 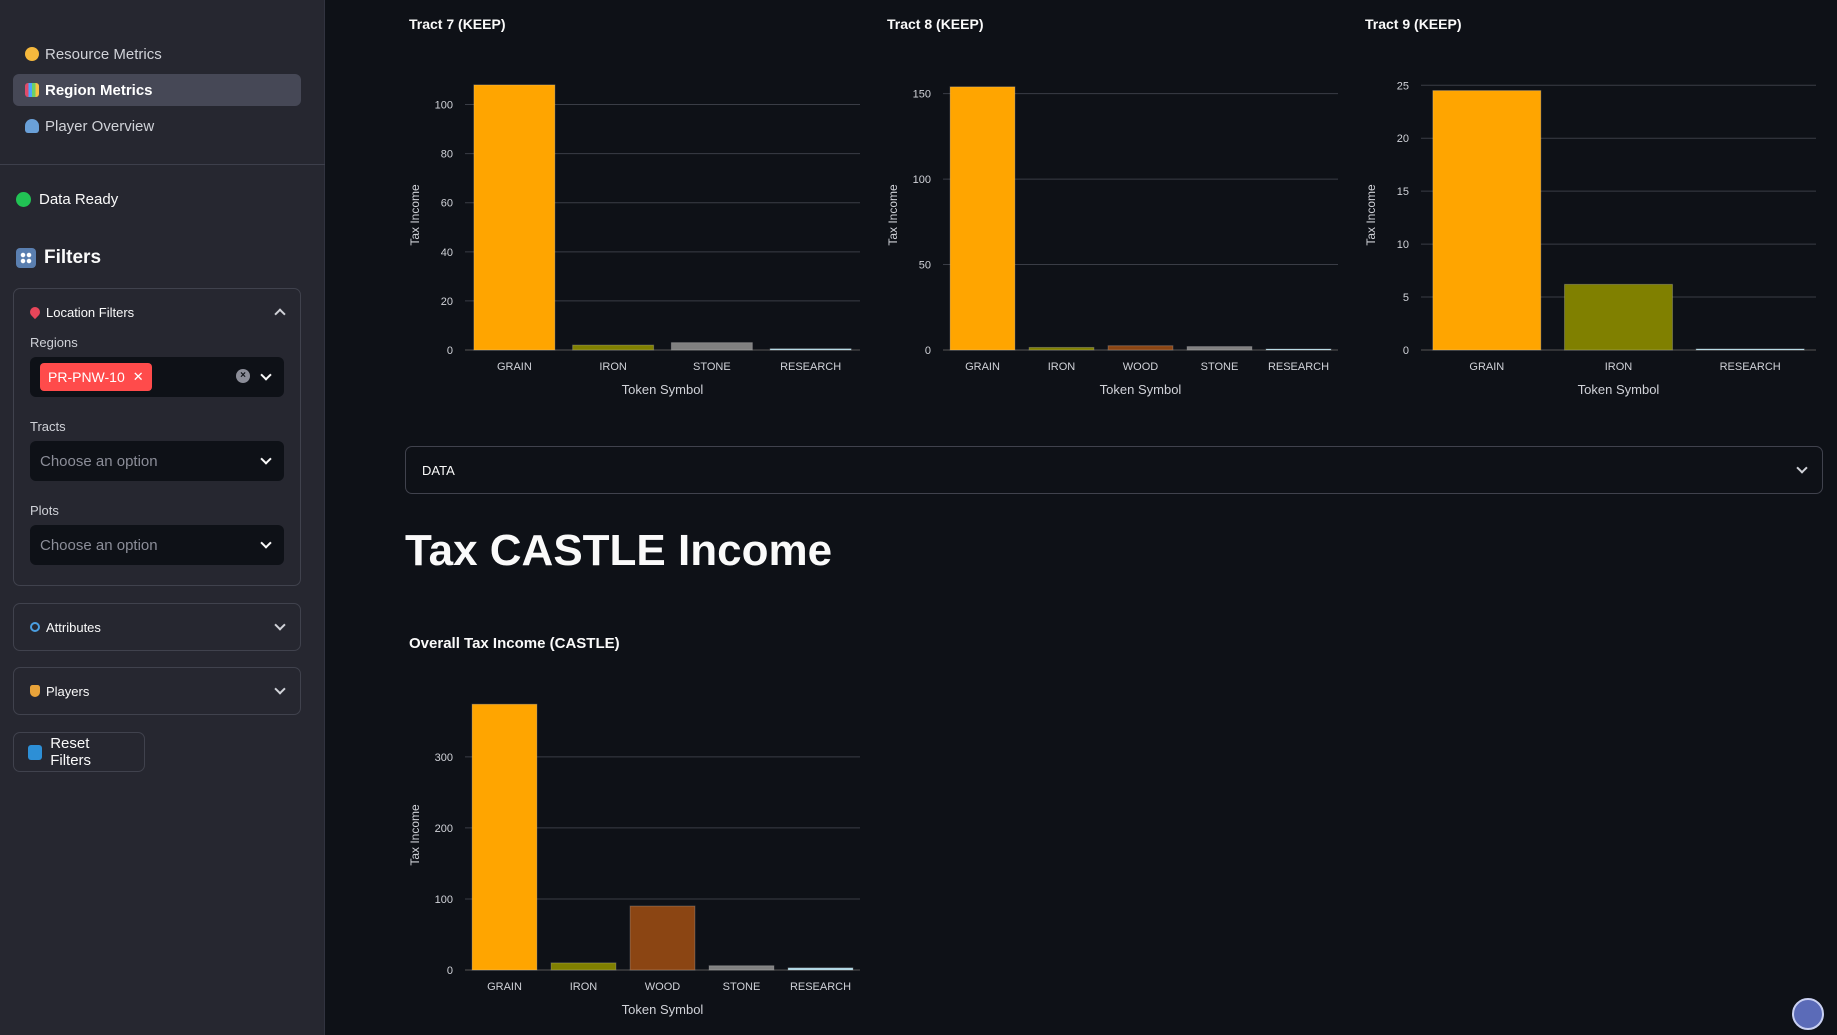 I want to click on tracts-select: Choose an option, so click(x=157, y=461).